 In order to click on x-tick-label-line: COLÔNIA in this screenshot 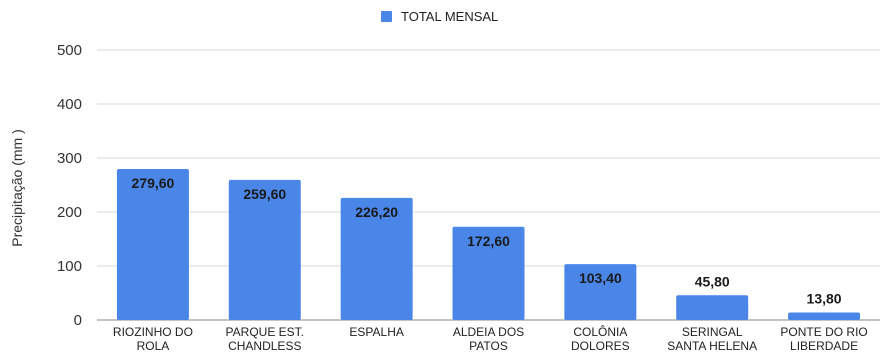, I will do `click(600, 331)`.